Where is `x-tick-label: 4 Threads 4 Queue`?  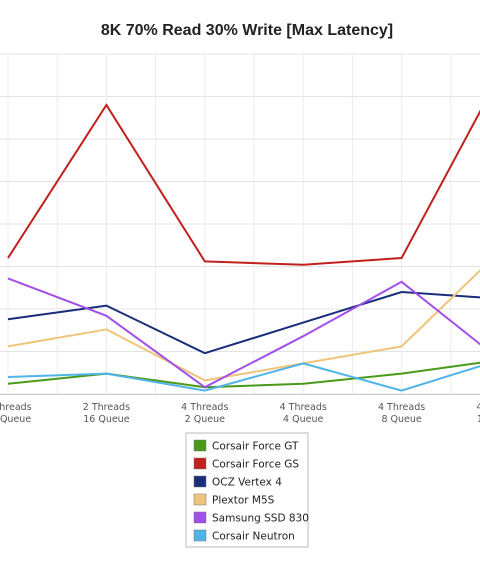
x-tick-label: 4 Threads 4 Queue is located at coordinates (303, 413).